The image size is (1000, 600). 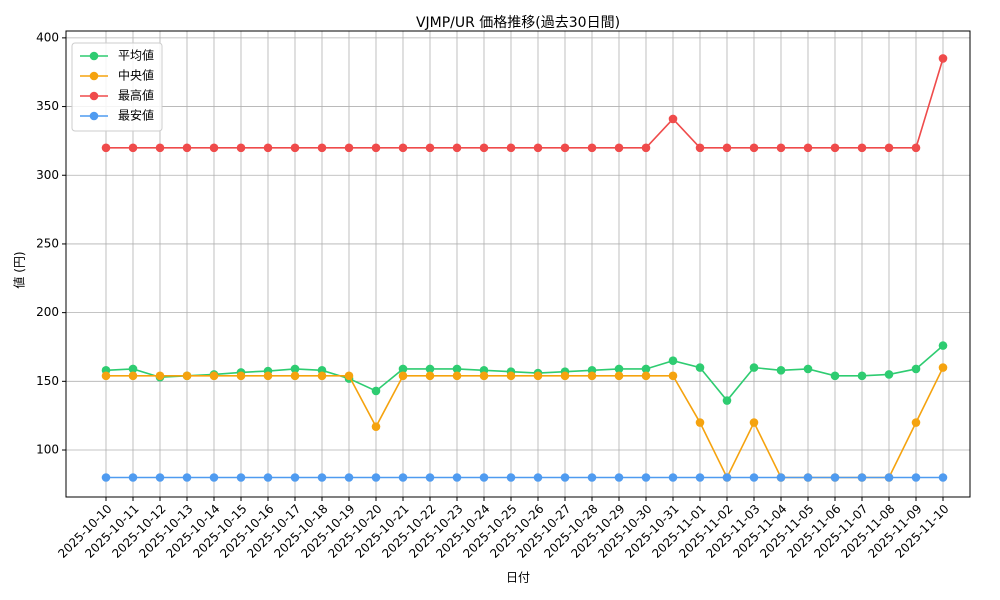 I want to click on legend-label: 平均値, so click(x=136, y=55).